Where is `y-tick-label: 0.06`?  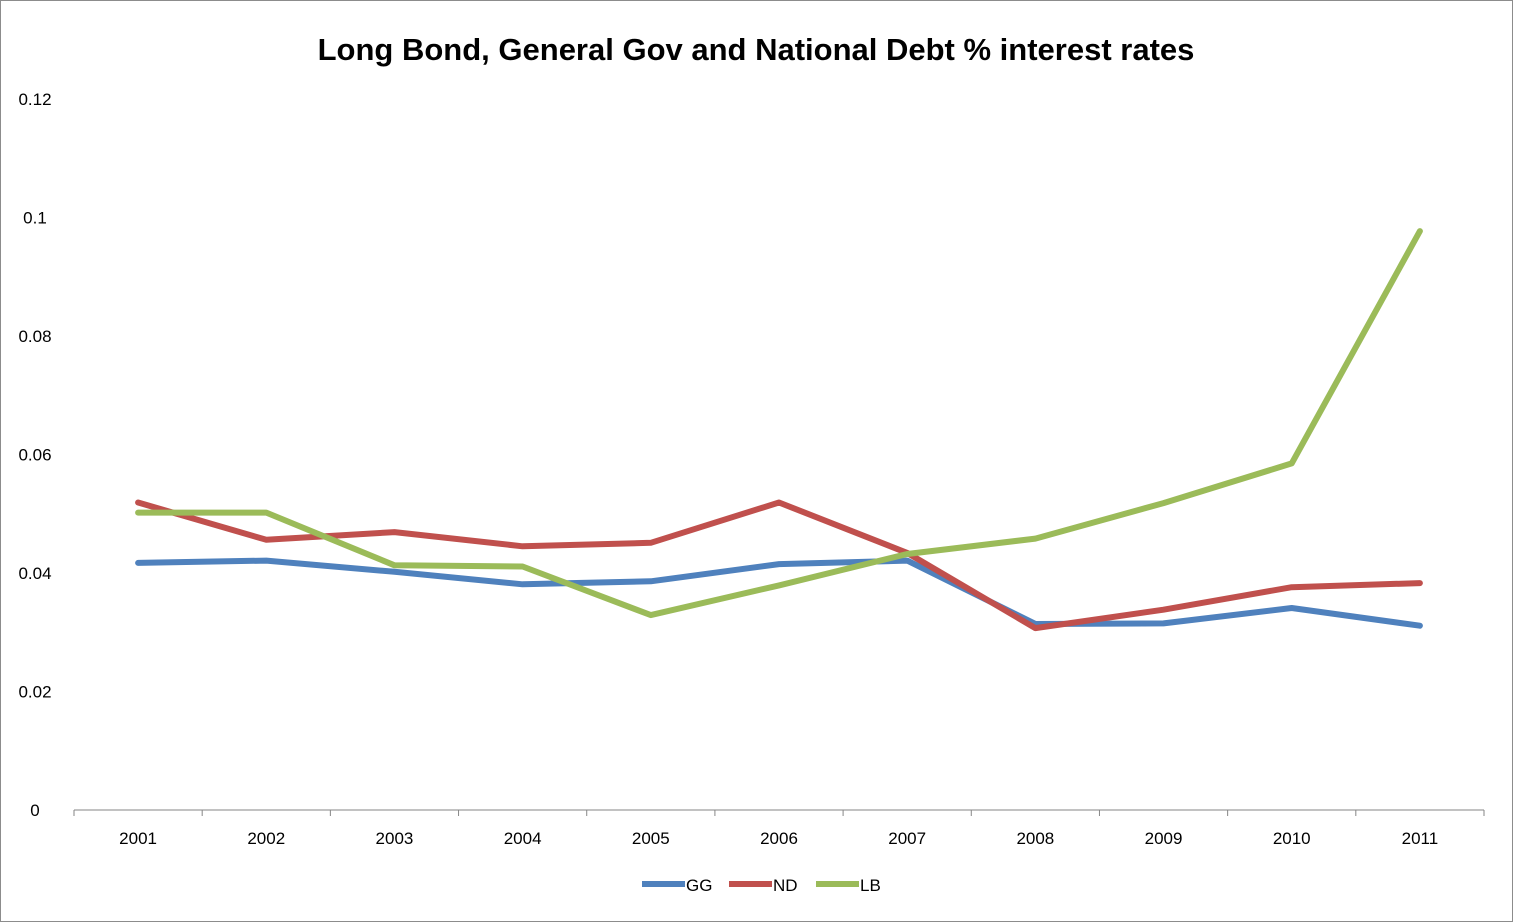 y-tick-label: 0.06 is located at coordinates (34, 455).